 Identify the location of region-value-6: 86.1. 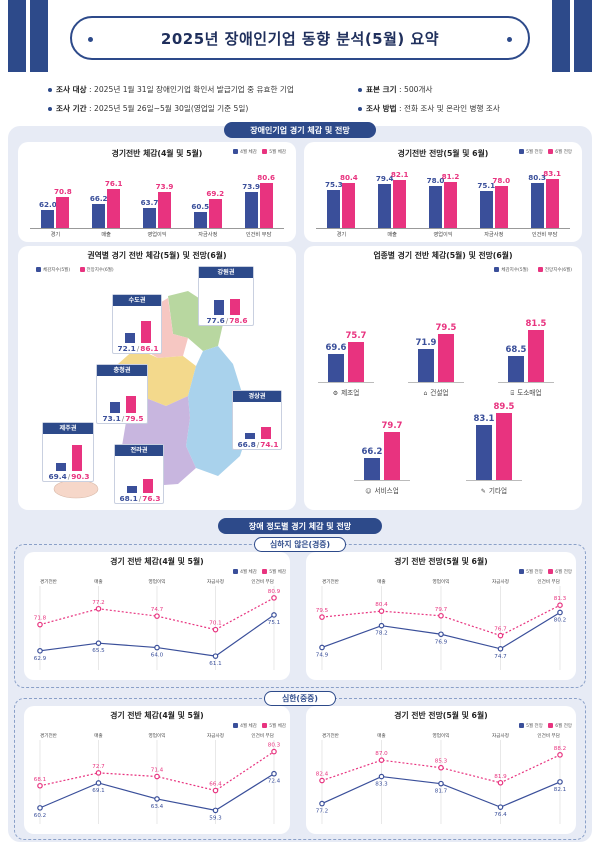
(149, 348).